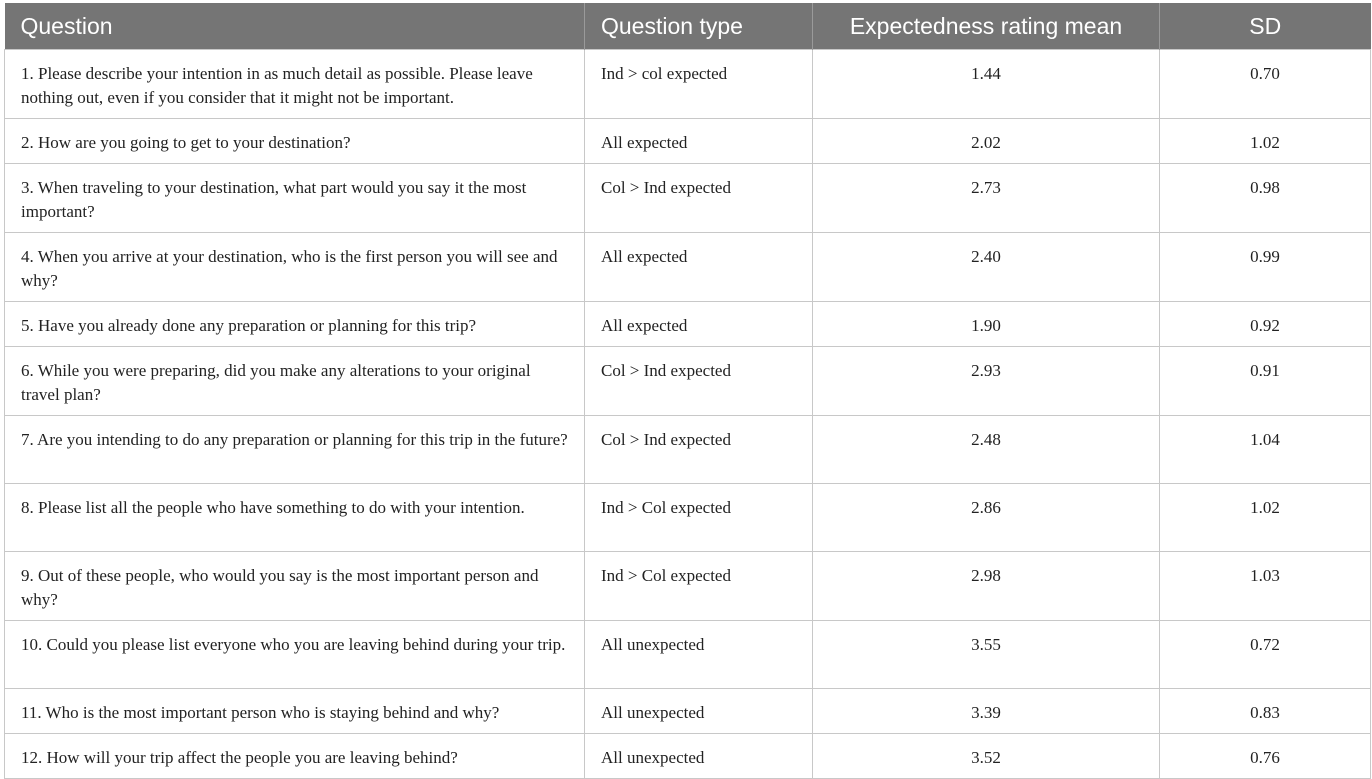  What do you see at coordinates (986, 380) in the screenshot?
I see `mean-cell: 2.93` at bounding box center [986, 380].